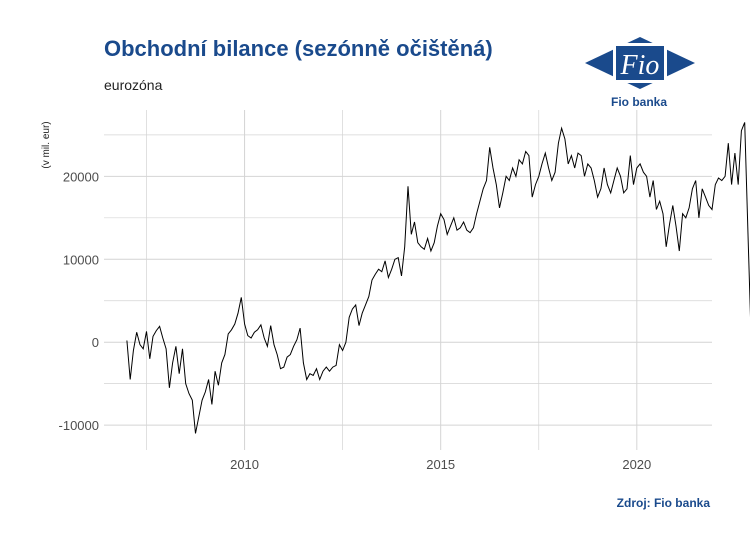  What do you see at coordinates (79, 425) in the screenshot?
I see `y-tick-label: -10000` at bounding box center [79, 425].